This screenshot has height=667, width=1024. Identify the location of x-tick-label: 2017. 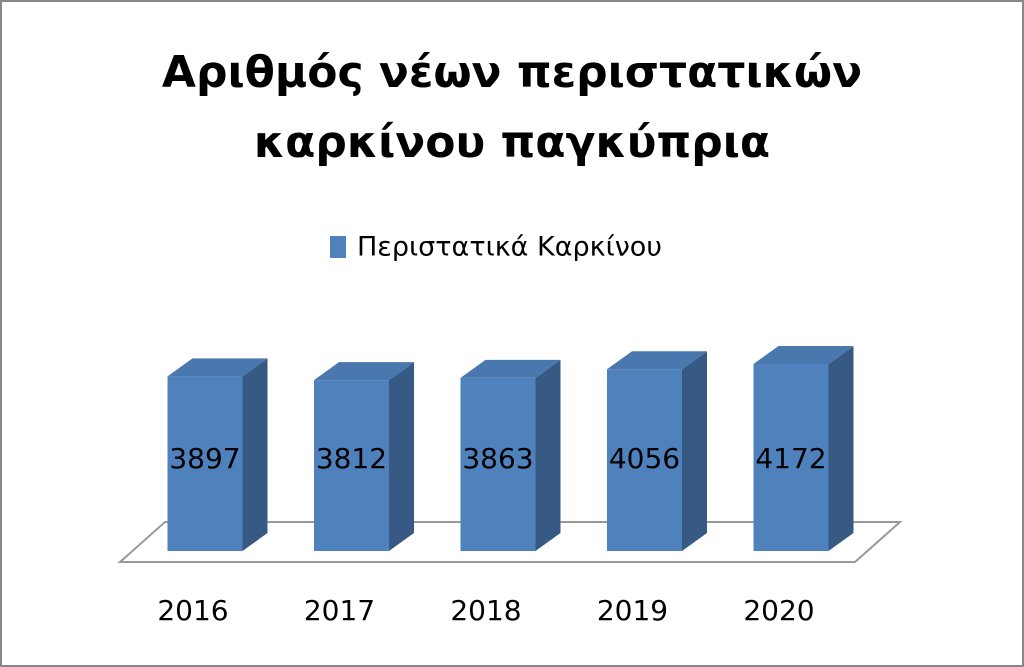
(339, 610).